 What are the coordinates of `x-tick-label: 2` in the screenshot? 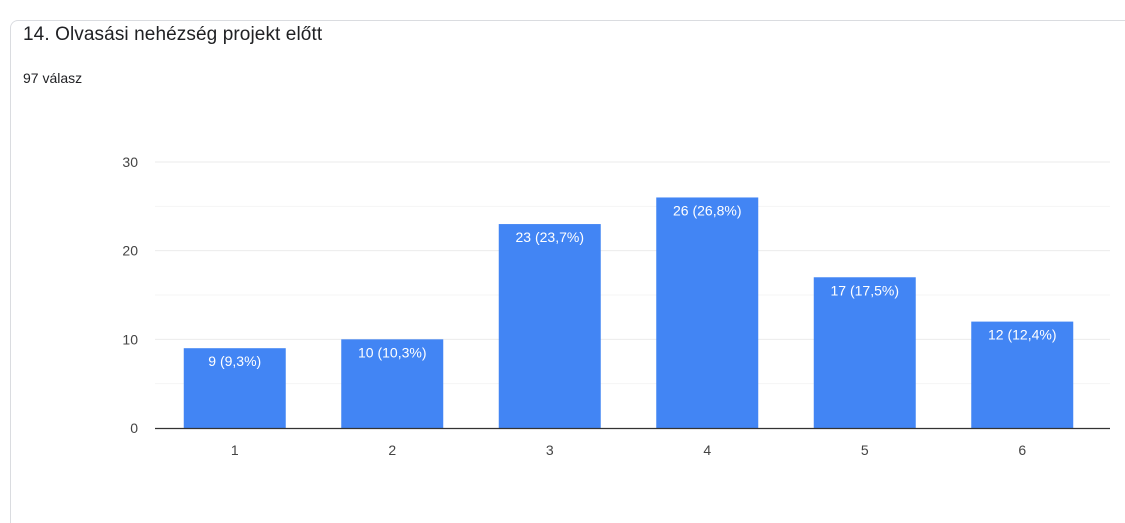 It's located at (392, 450).